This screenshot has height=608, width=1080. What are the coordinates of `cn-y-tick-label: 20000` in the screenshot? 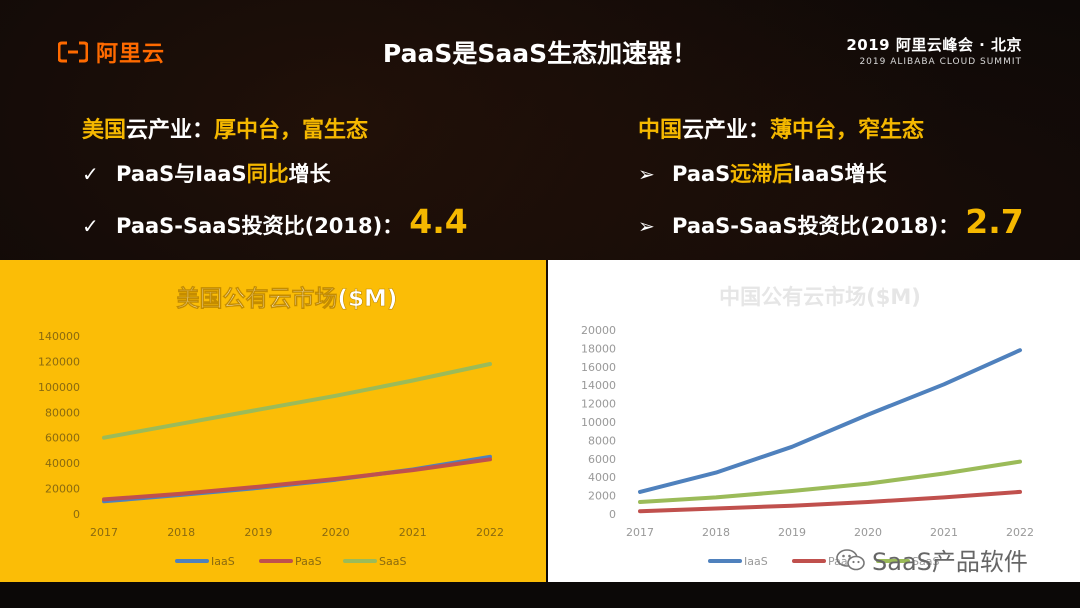 It's located at (598, 330).